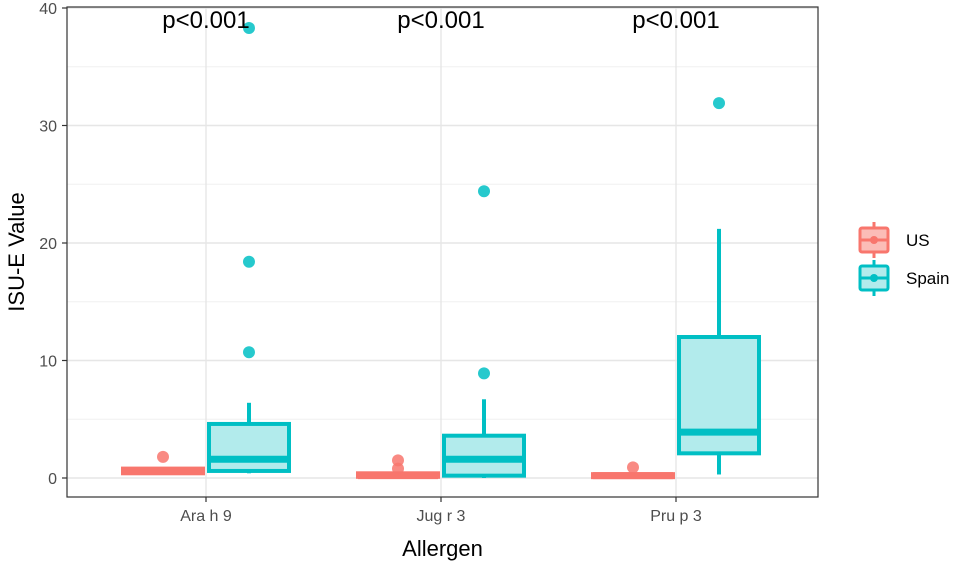 The height and width of the screenshot is (562, 959). Describe the element at coordinates (48, 362) in the screenshot. I see `y-tick-label: 10` at that location.